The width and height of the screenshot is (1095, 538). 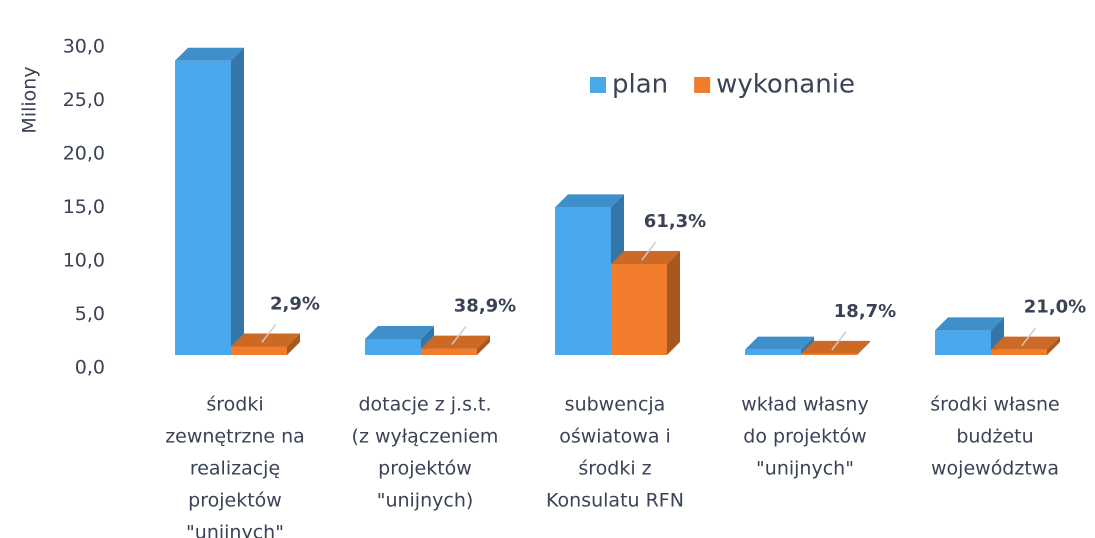 I want to click on x-tick-label: województwa, so click(x=995, y=469).